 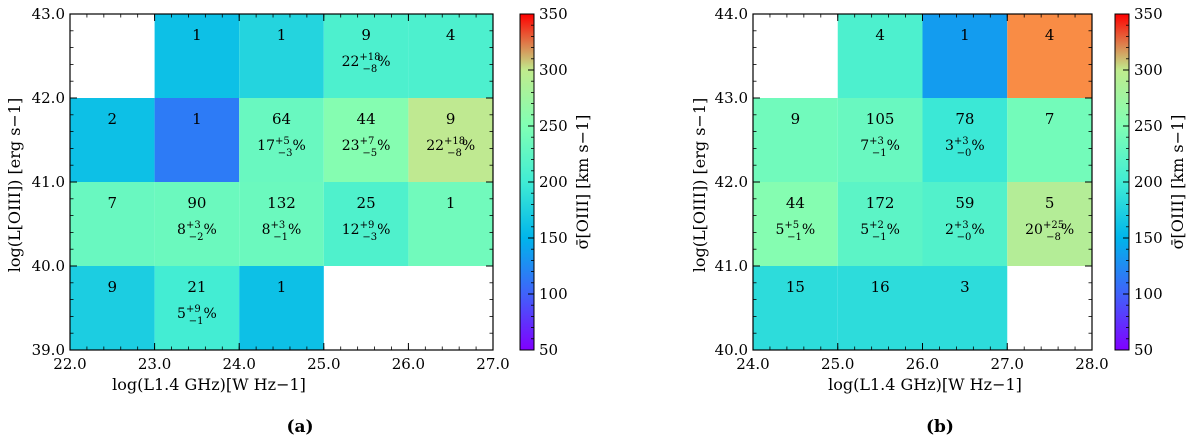 I want to click on panel-b-colorbar-ticks: 50 100 150 200 250 300 350, so click(x=1143, y=182).